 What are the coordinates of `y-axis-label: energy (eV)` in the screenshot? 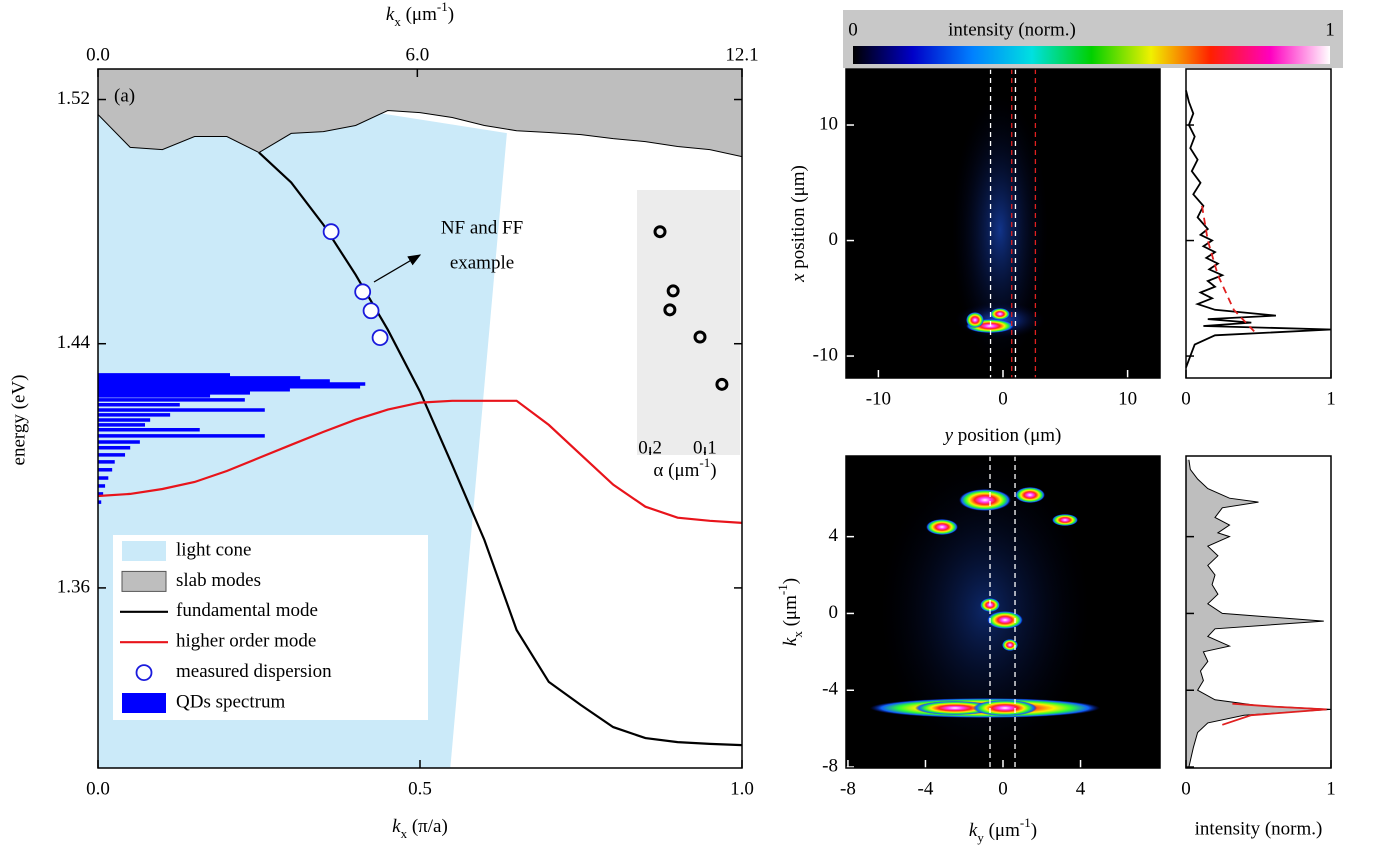 It's located at (18, 420).